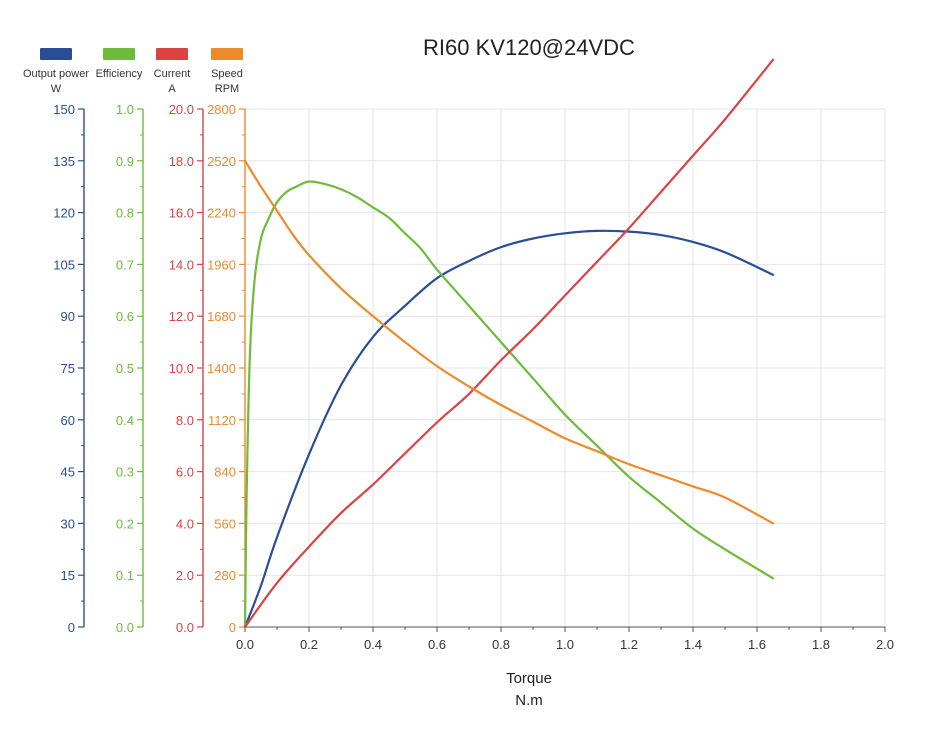  Describe the element at coordinates (373, 644) in the screenshot. I see `x-tick-label: 0.4` at that location.